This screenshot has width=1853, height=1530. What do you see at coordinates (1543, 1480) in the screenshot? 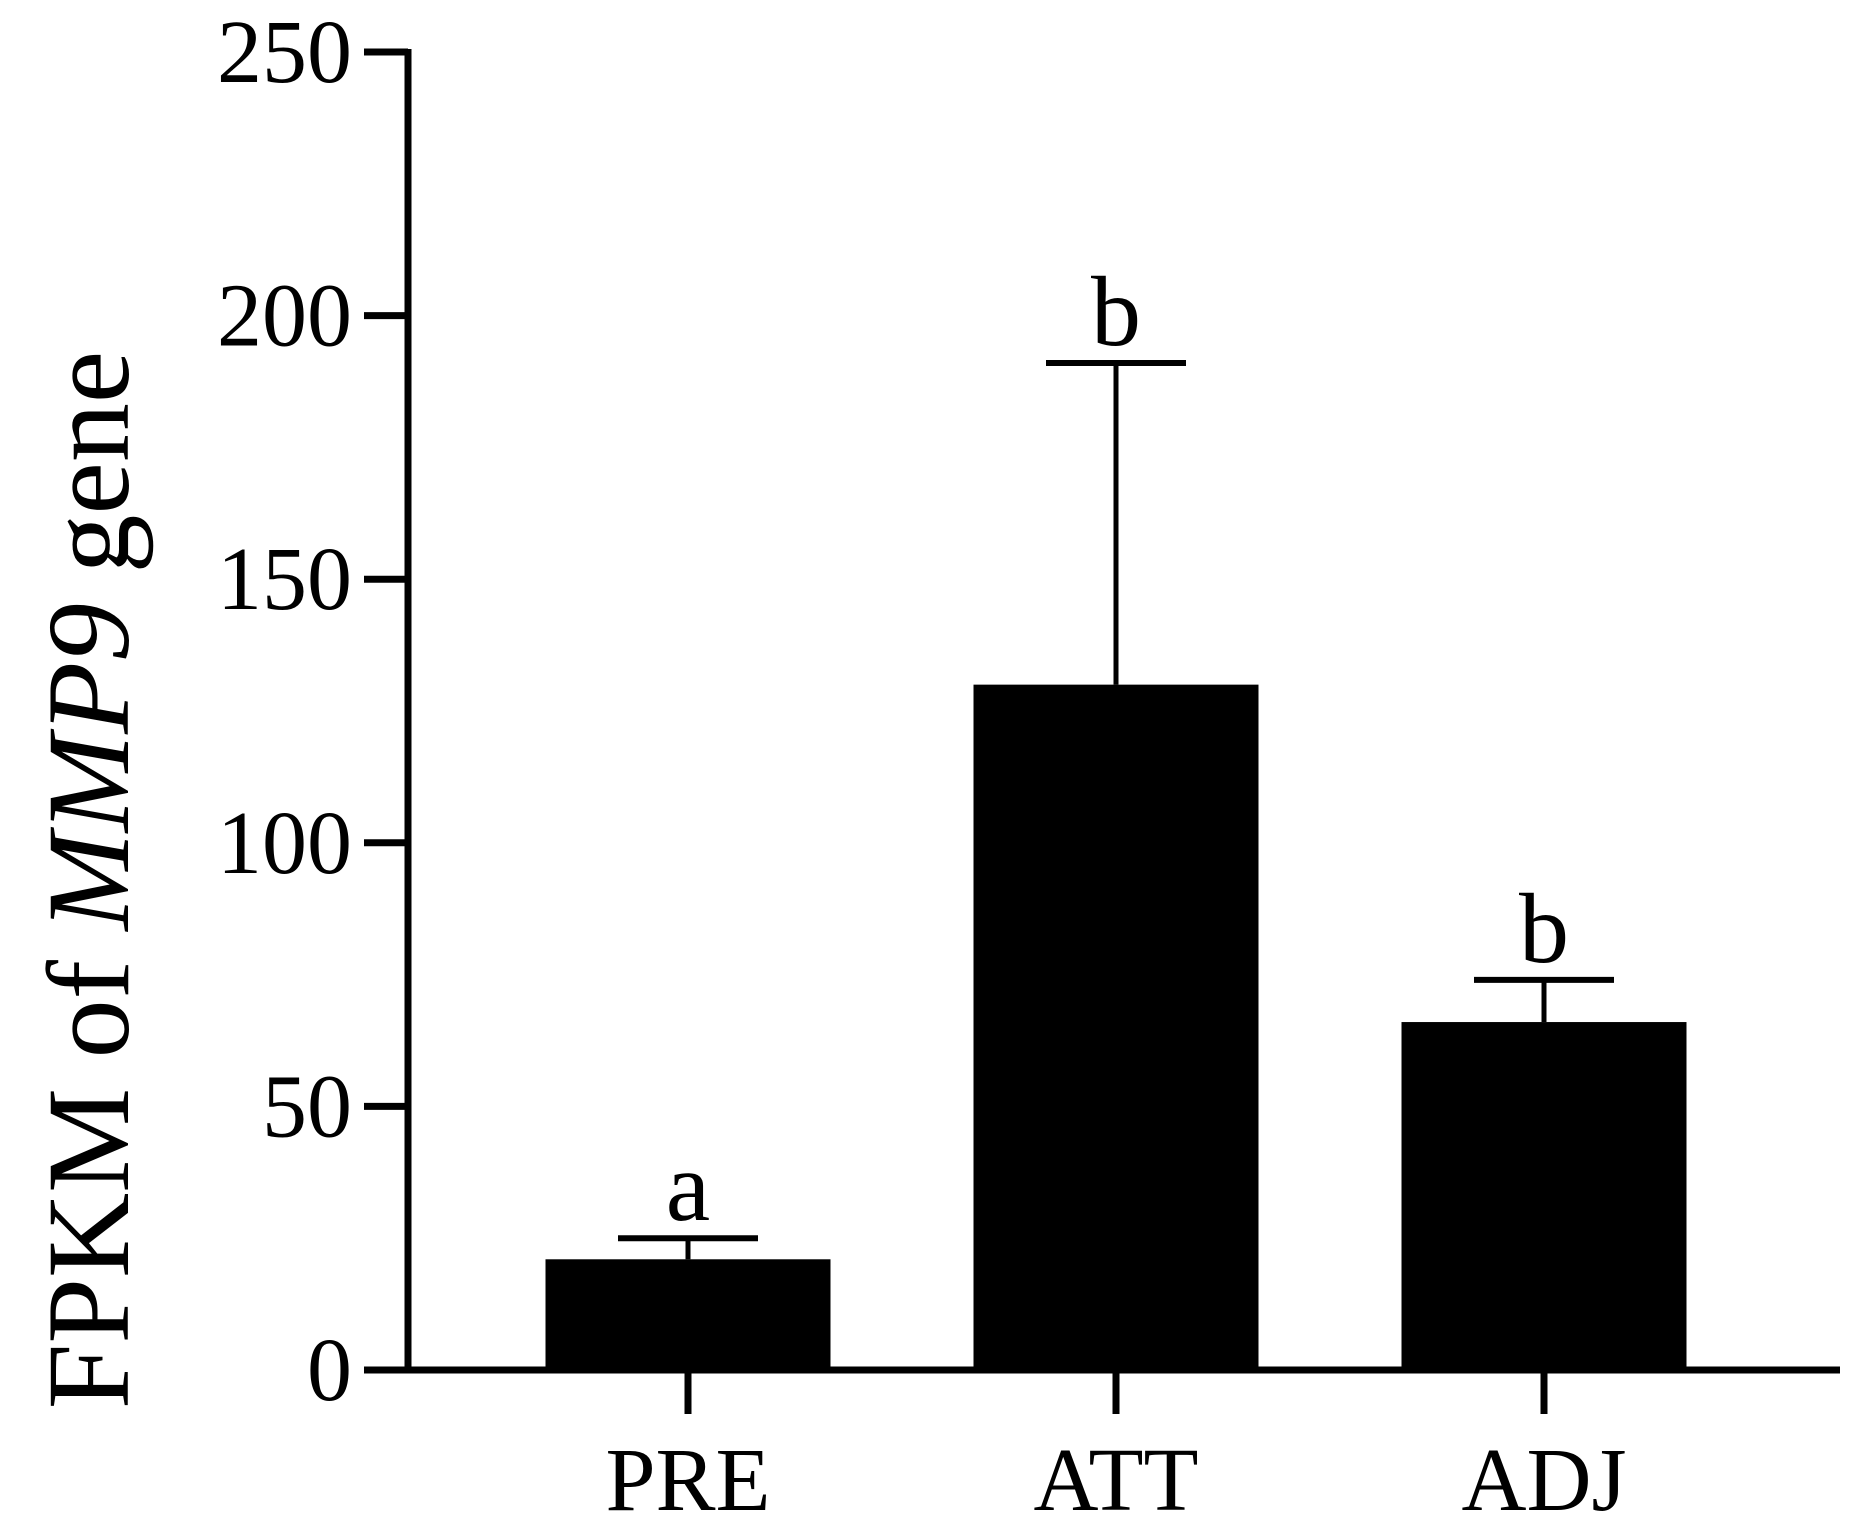
I see `x-tick-label-adj: ADJ` at bounding box center [1543, 1480].